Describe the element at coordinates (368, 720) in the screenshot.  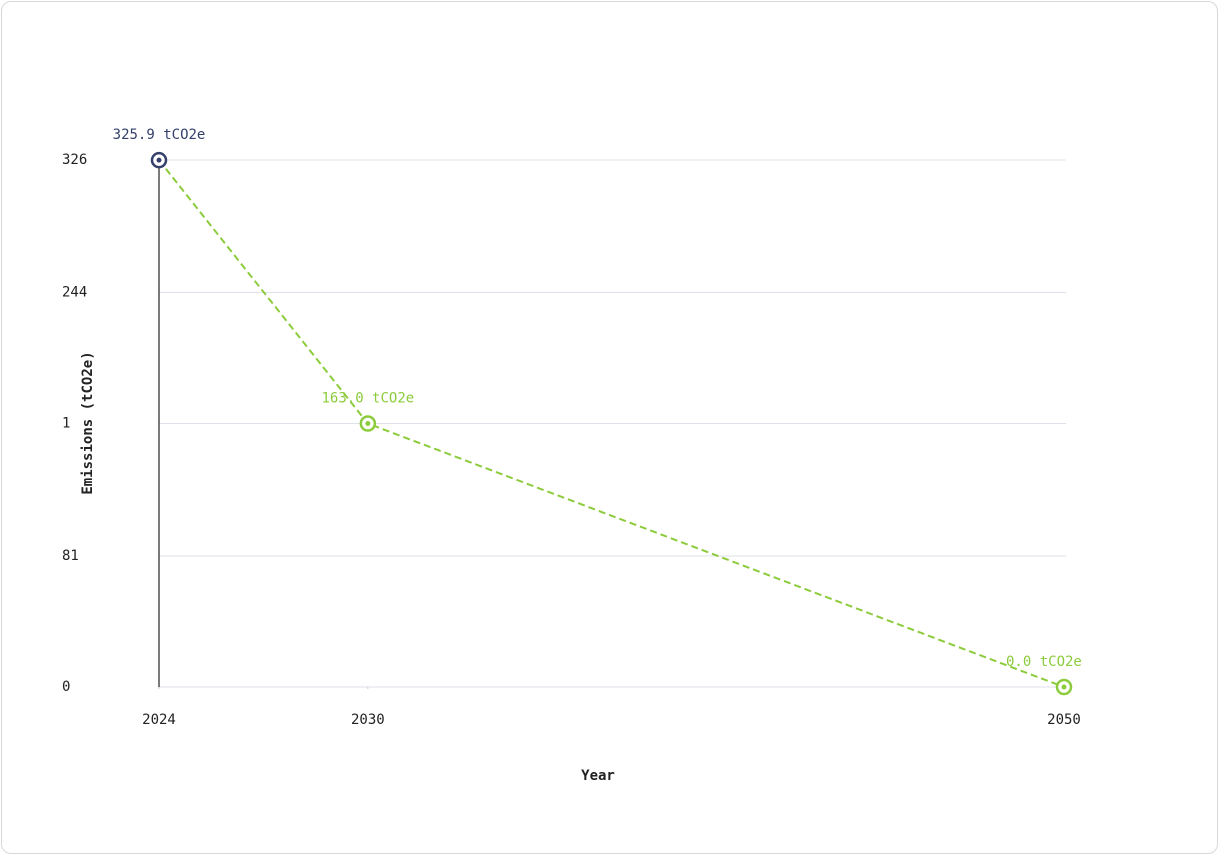
I see `x-tick-label: 2030` at that location.